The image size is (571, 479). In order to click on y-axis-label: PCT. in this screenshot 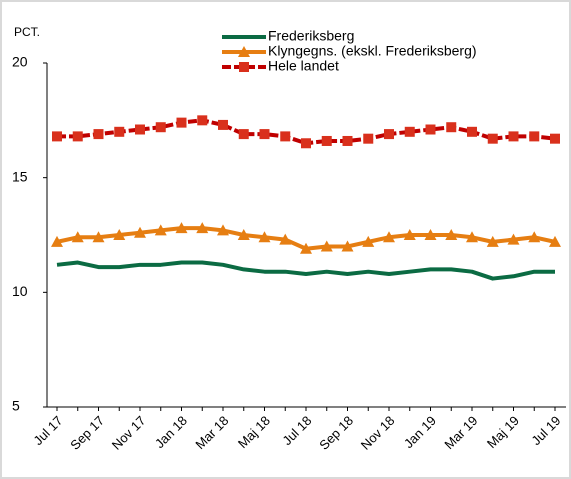, I will do `click(27, 32)`.